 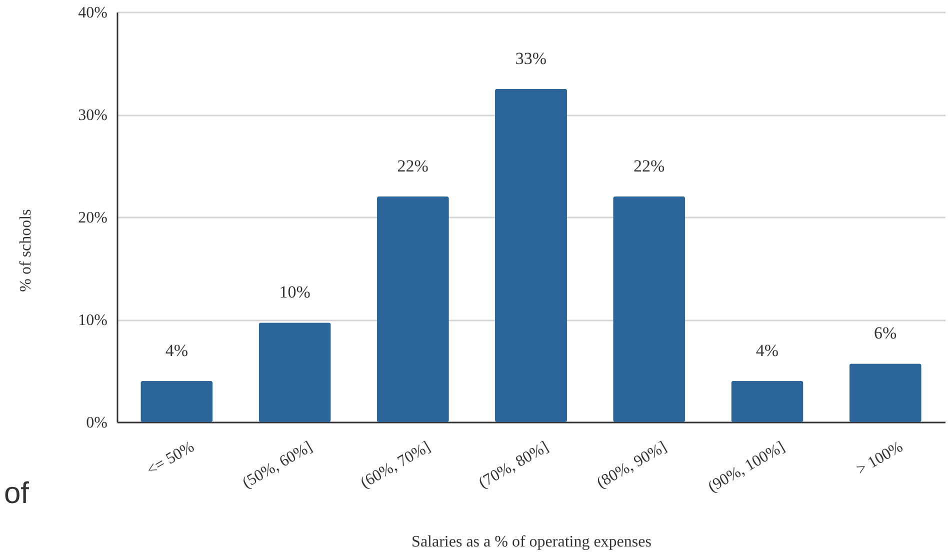 I want to click on data-label: 33%, so click(x=531, y=58).